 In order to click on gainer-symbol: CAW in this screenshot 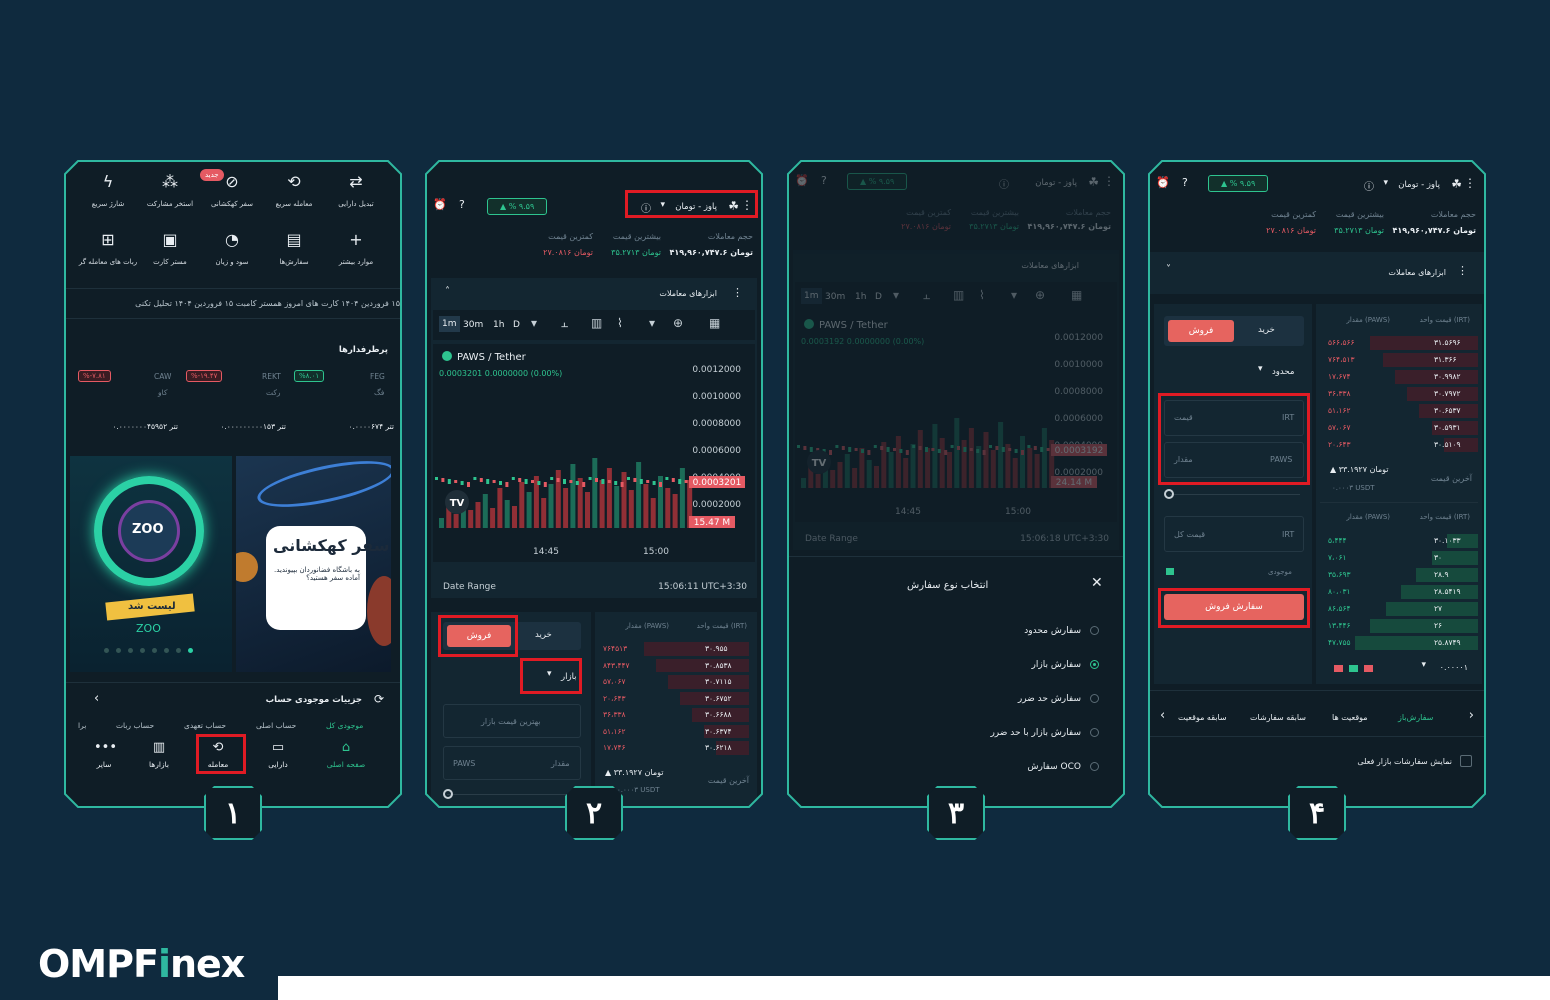, I will do `click(163, 376)`.